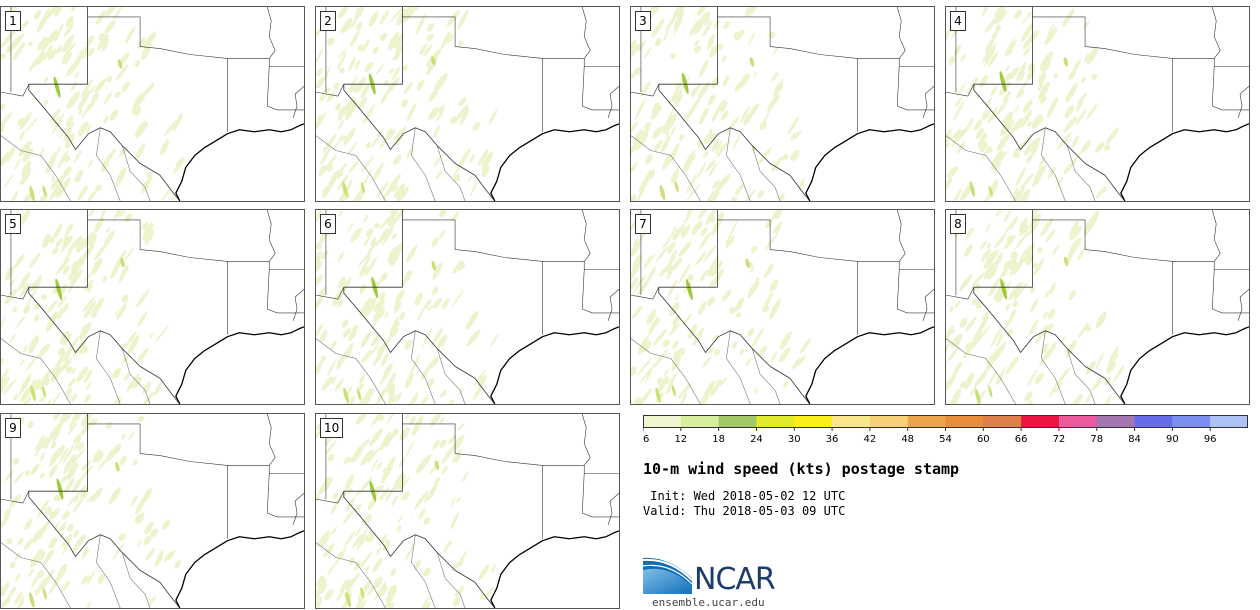 The height and width of the screenshot is (610, 1260). I want to click on arkansas-louisiana-border, so click(580, 84).